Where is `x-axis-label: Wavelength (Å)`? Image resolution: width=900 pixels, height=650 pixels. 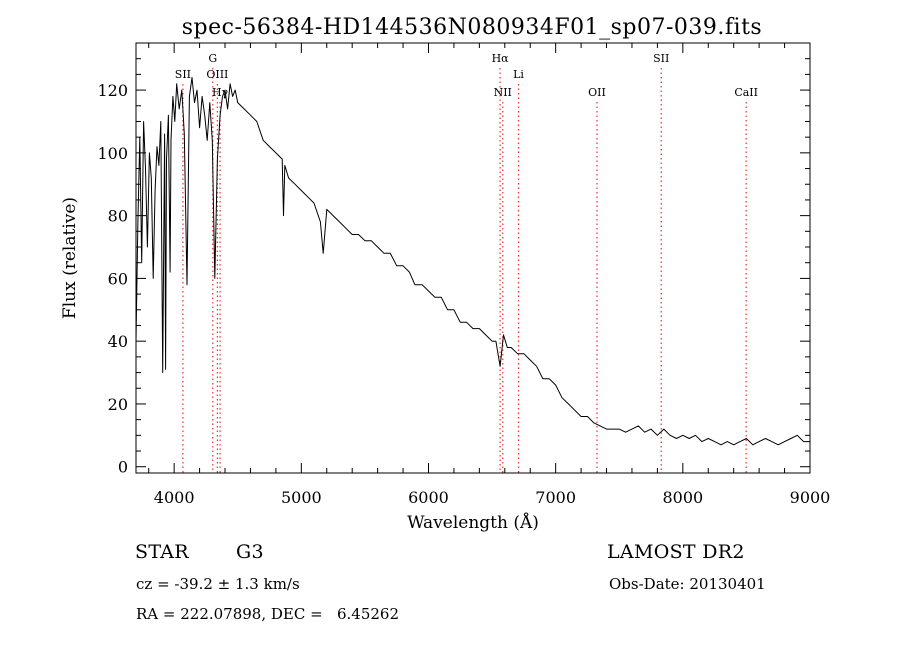
x-axis-label: Wavelength (Å) is located at coordinates (473, 522).